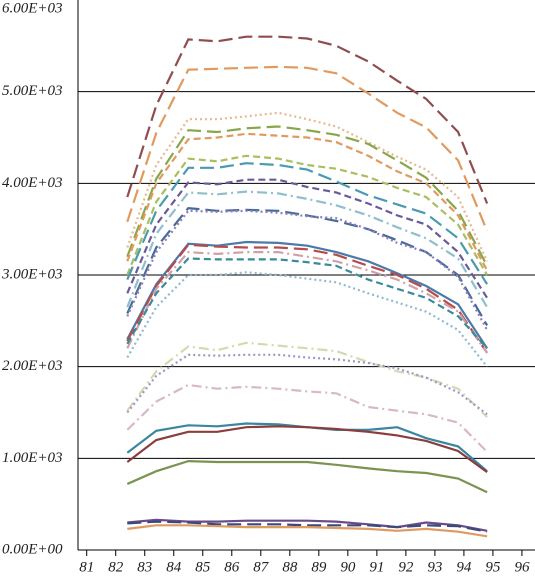  I want to click on x-tick-label: 96, so click(522, 567).